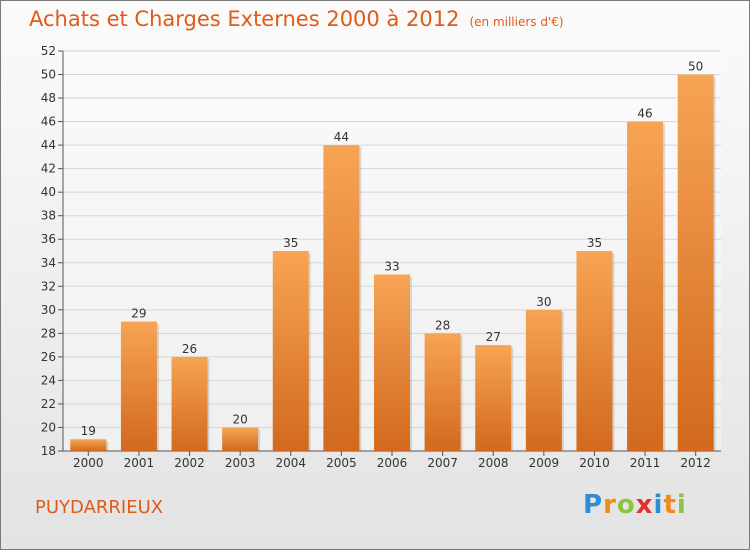 This screenshot has width=750, height=550. What do you see at coordinates (244, 19) in the screenshot?
I see `chart-title-text: Achats et Charges Externes 2000 à 2012` at bounding box center [244, 19].